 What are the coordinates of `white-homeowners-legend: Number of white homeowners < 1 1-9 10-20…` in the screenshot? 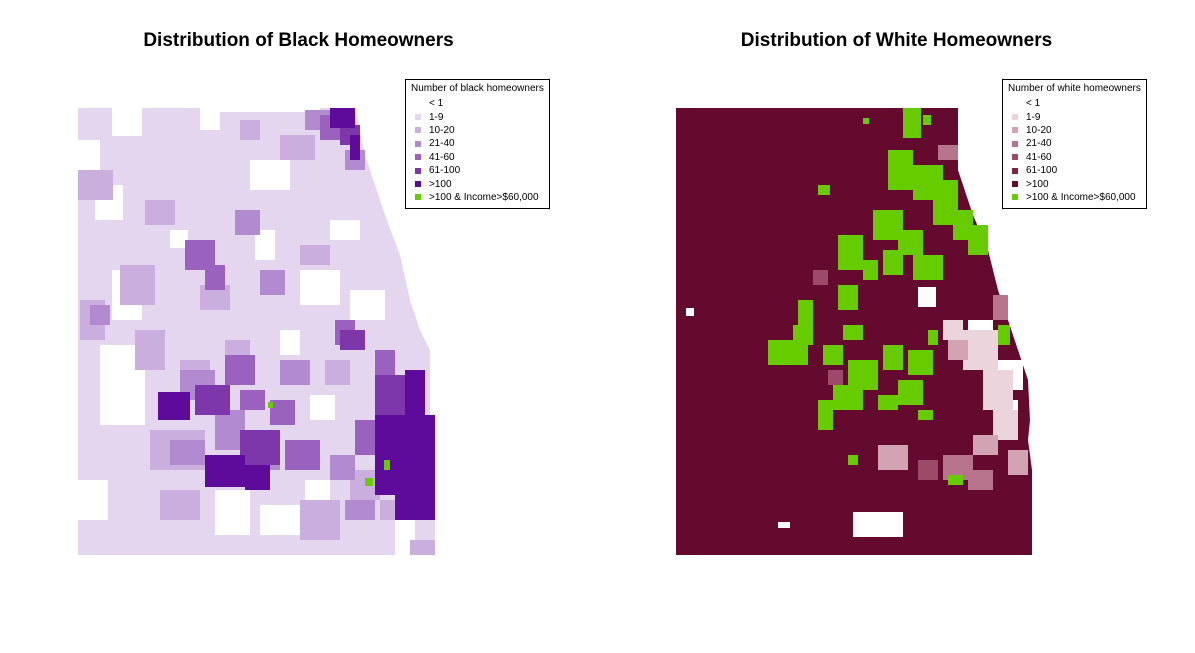 It's located at (1074, 144).